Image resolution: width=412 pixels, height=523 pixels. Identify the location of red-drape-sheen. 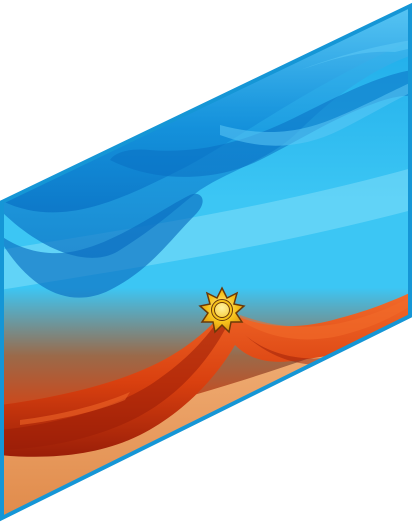
(75, 408).